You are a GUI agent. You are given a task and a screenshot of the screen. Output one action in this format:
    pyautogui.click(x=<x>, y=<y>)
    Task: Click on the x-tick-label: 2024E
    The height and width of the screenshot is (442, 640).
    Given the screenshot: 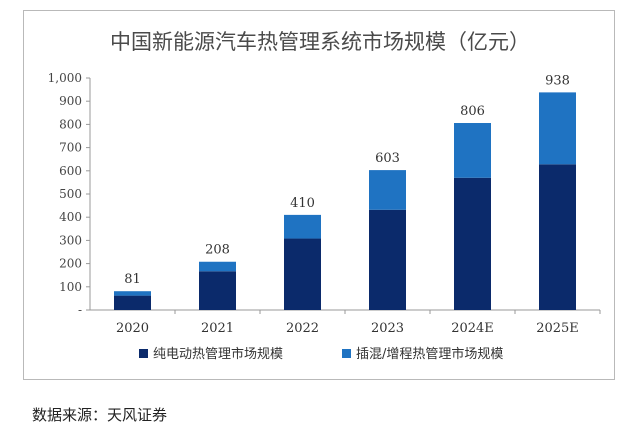 What is the action you would take?
    pyautogui.click(x=472, y=328)
    